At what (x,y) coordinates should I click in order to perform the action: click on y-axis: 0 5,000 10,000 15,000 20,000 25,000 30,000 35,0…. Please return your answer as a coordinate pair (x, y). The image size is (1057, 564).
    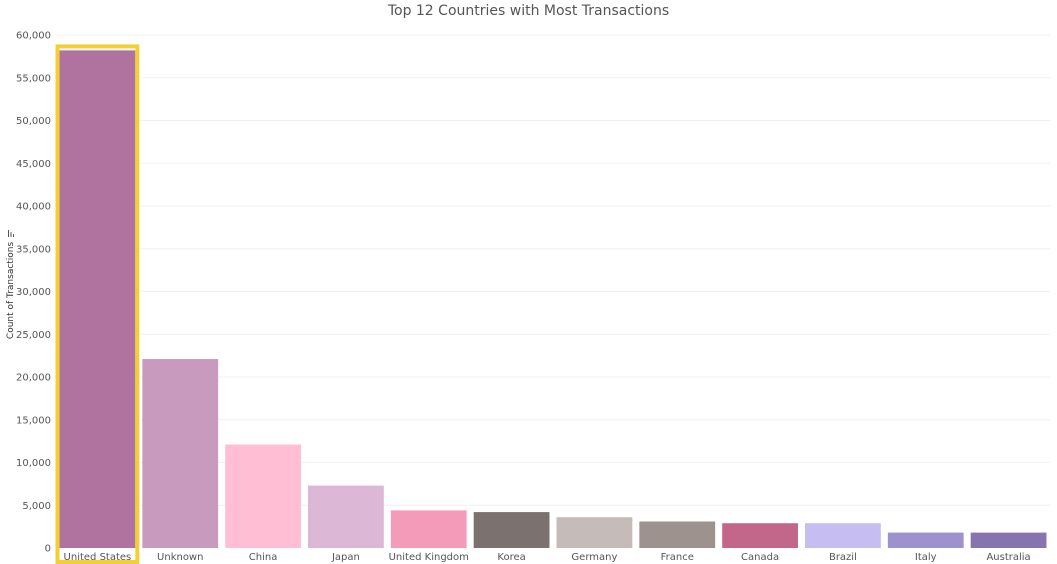
    Looking at the image, I should click on (33, 293).